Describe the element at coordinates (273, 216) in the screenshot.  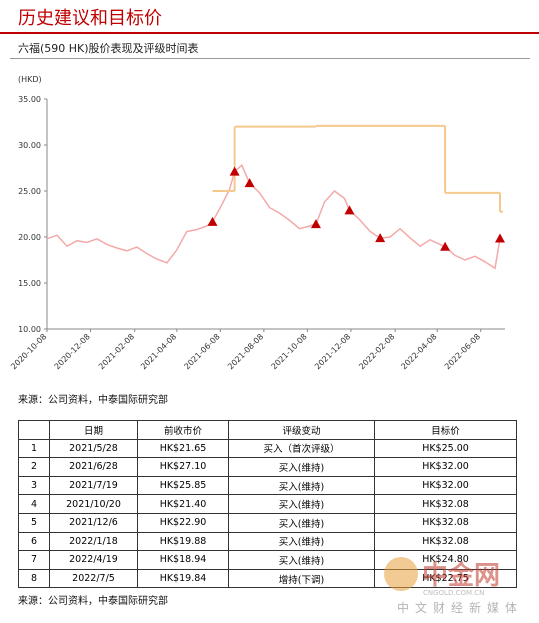
I see `price-line` at that location.